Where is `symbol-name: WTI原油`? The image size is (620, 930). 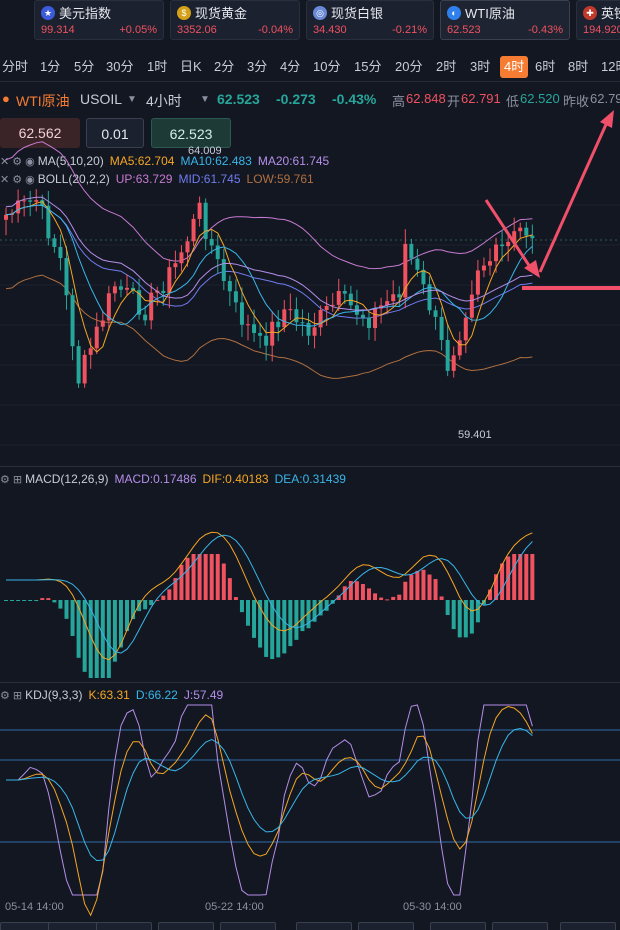
symbol-name: WTI原油 is located at coordinates (43, 101).